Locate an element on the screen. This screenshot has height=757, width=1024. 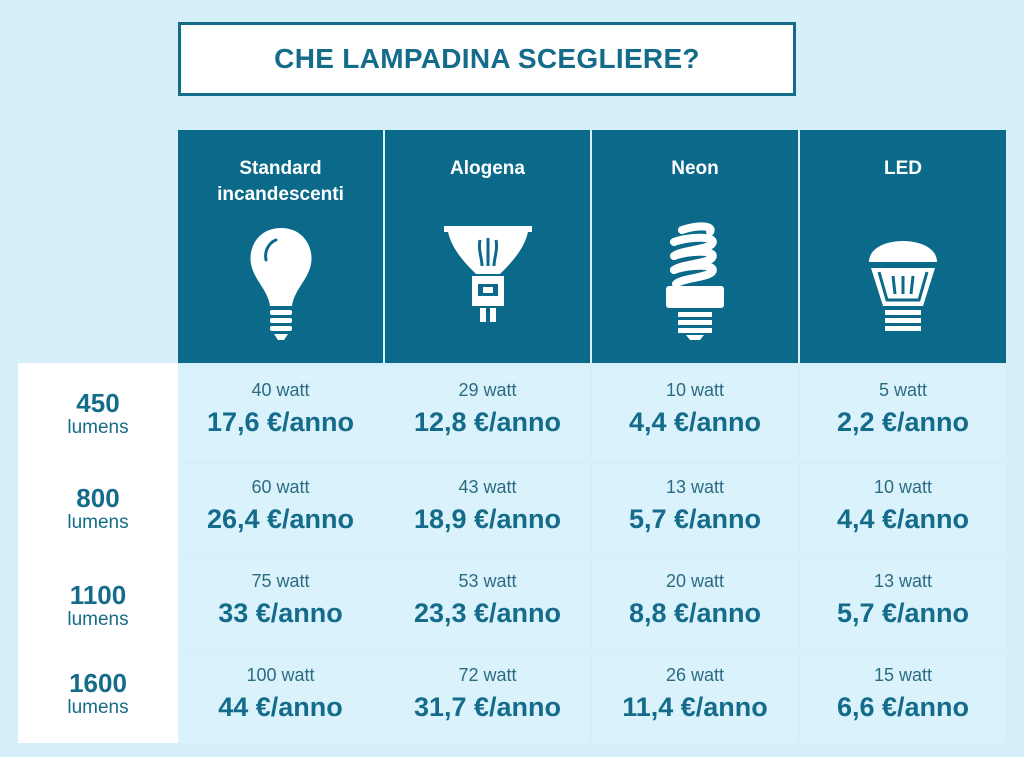
column-header-halogen: Alogena is located at coordinates (487, 246).